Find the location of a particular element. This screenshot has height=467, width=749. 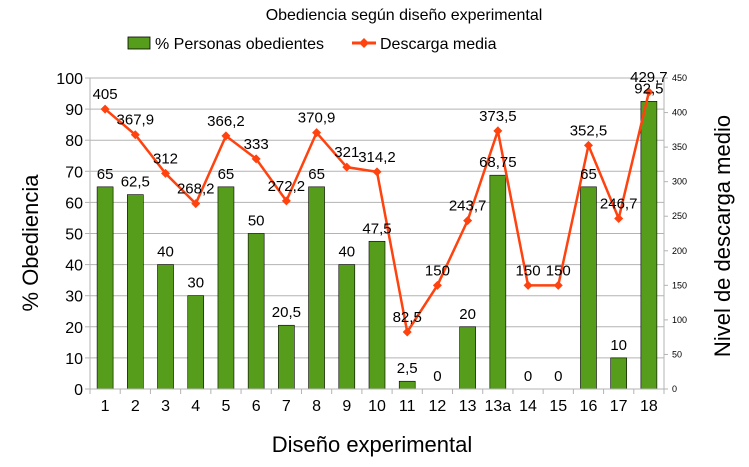

bar-data-label: 68,75 is located at coordinates (498, 162).